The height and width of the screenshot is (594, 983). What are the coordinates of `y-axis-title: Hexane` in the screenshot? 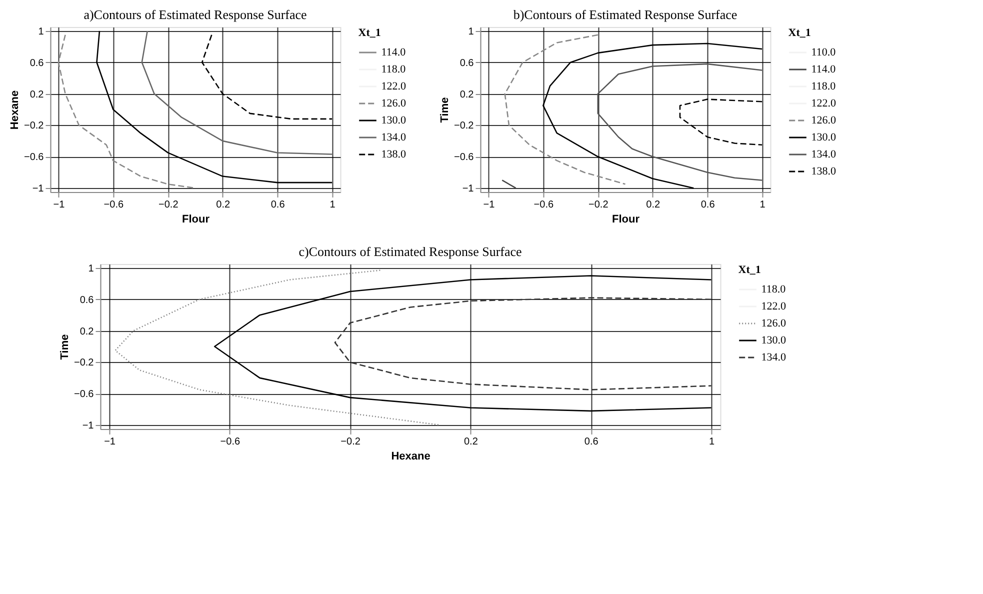 It's located at (15, 110).